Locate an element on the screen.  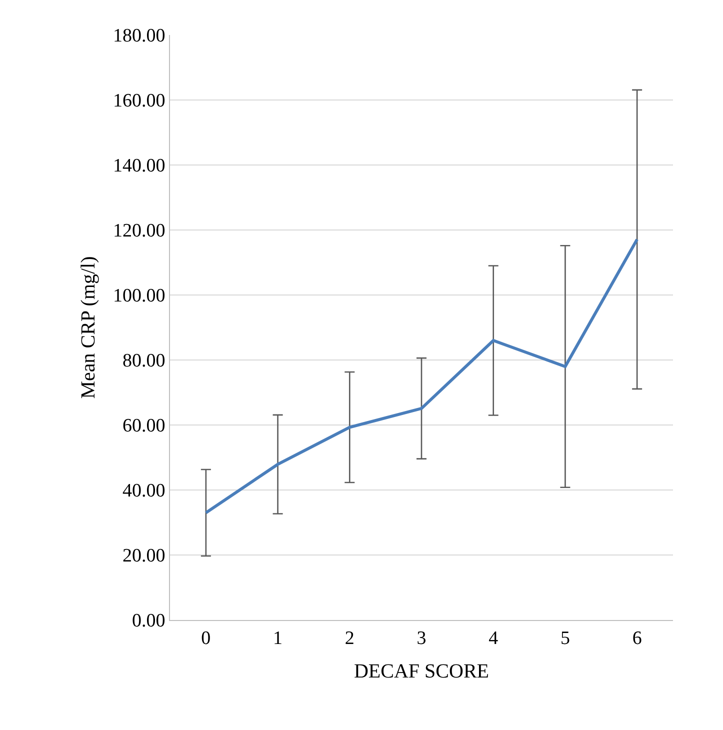
x-tick-label: 6 is located at coordinates (637, 638).